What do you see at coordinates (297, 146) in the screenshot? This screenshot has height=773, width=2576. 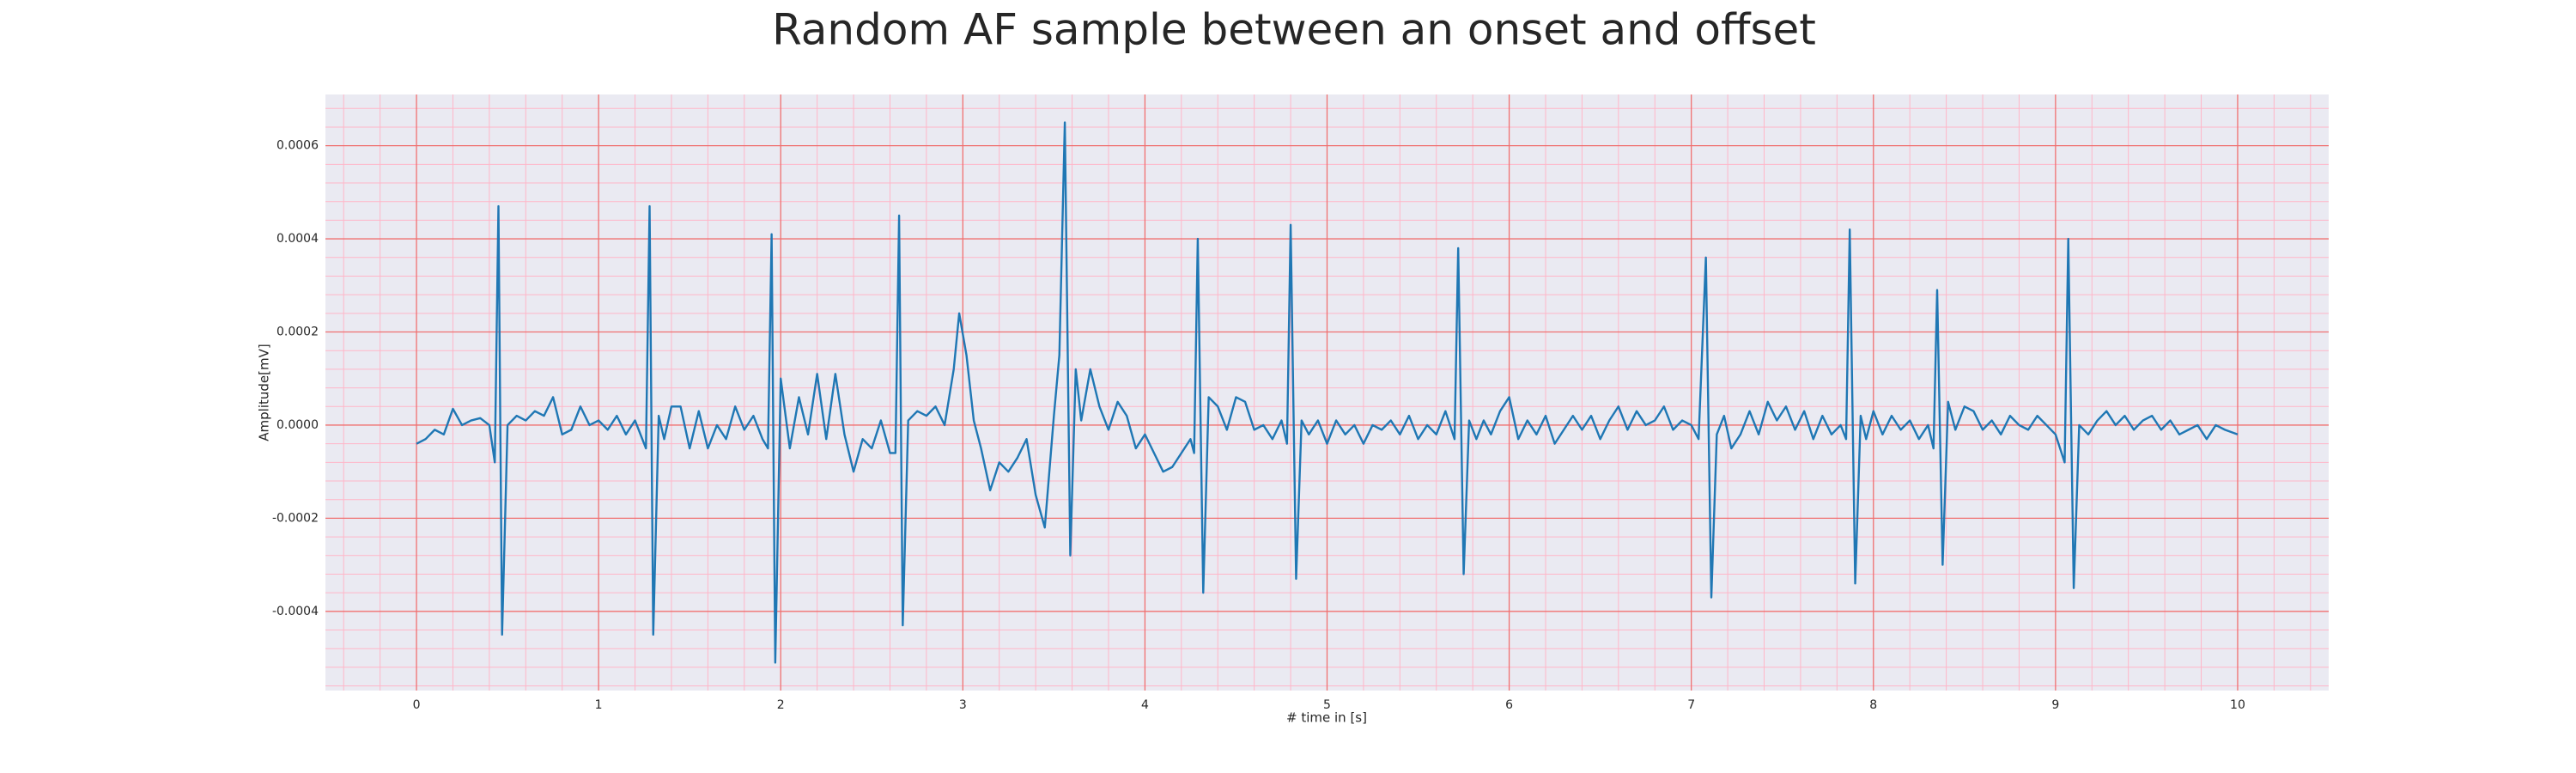 I see `y-tick-label: 0.0006` at bounding box center [297, 146].